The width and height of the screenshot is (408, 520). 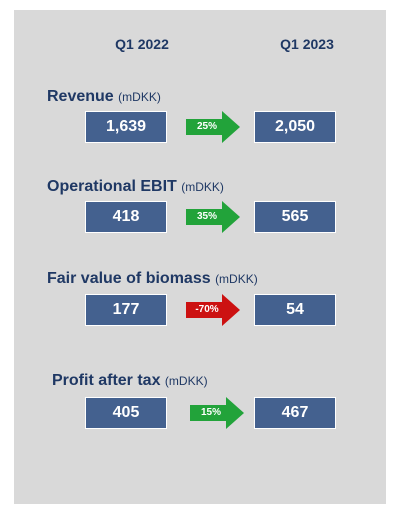 I want to click on value-box-q1-2022: 177, so click(x=126, y=310).